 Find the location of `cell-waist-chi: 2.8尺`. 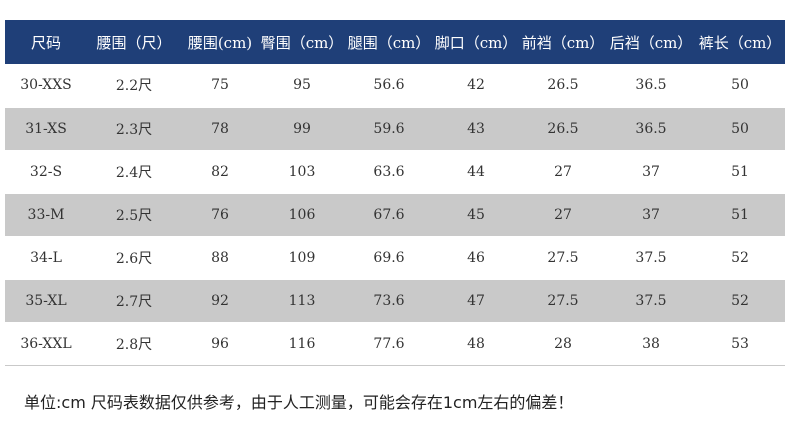

cell-waist-chi: 2.8尺 is located at coordinates (134, 344).